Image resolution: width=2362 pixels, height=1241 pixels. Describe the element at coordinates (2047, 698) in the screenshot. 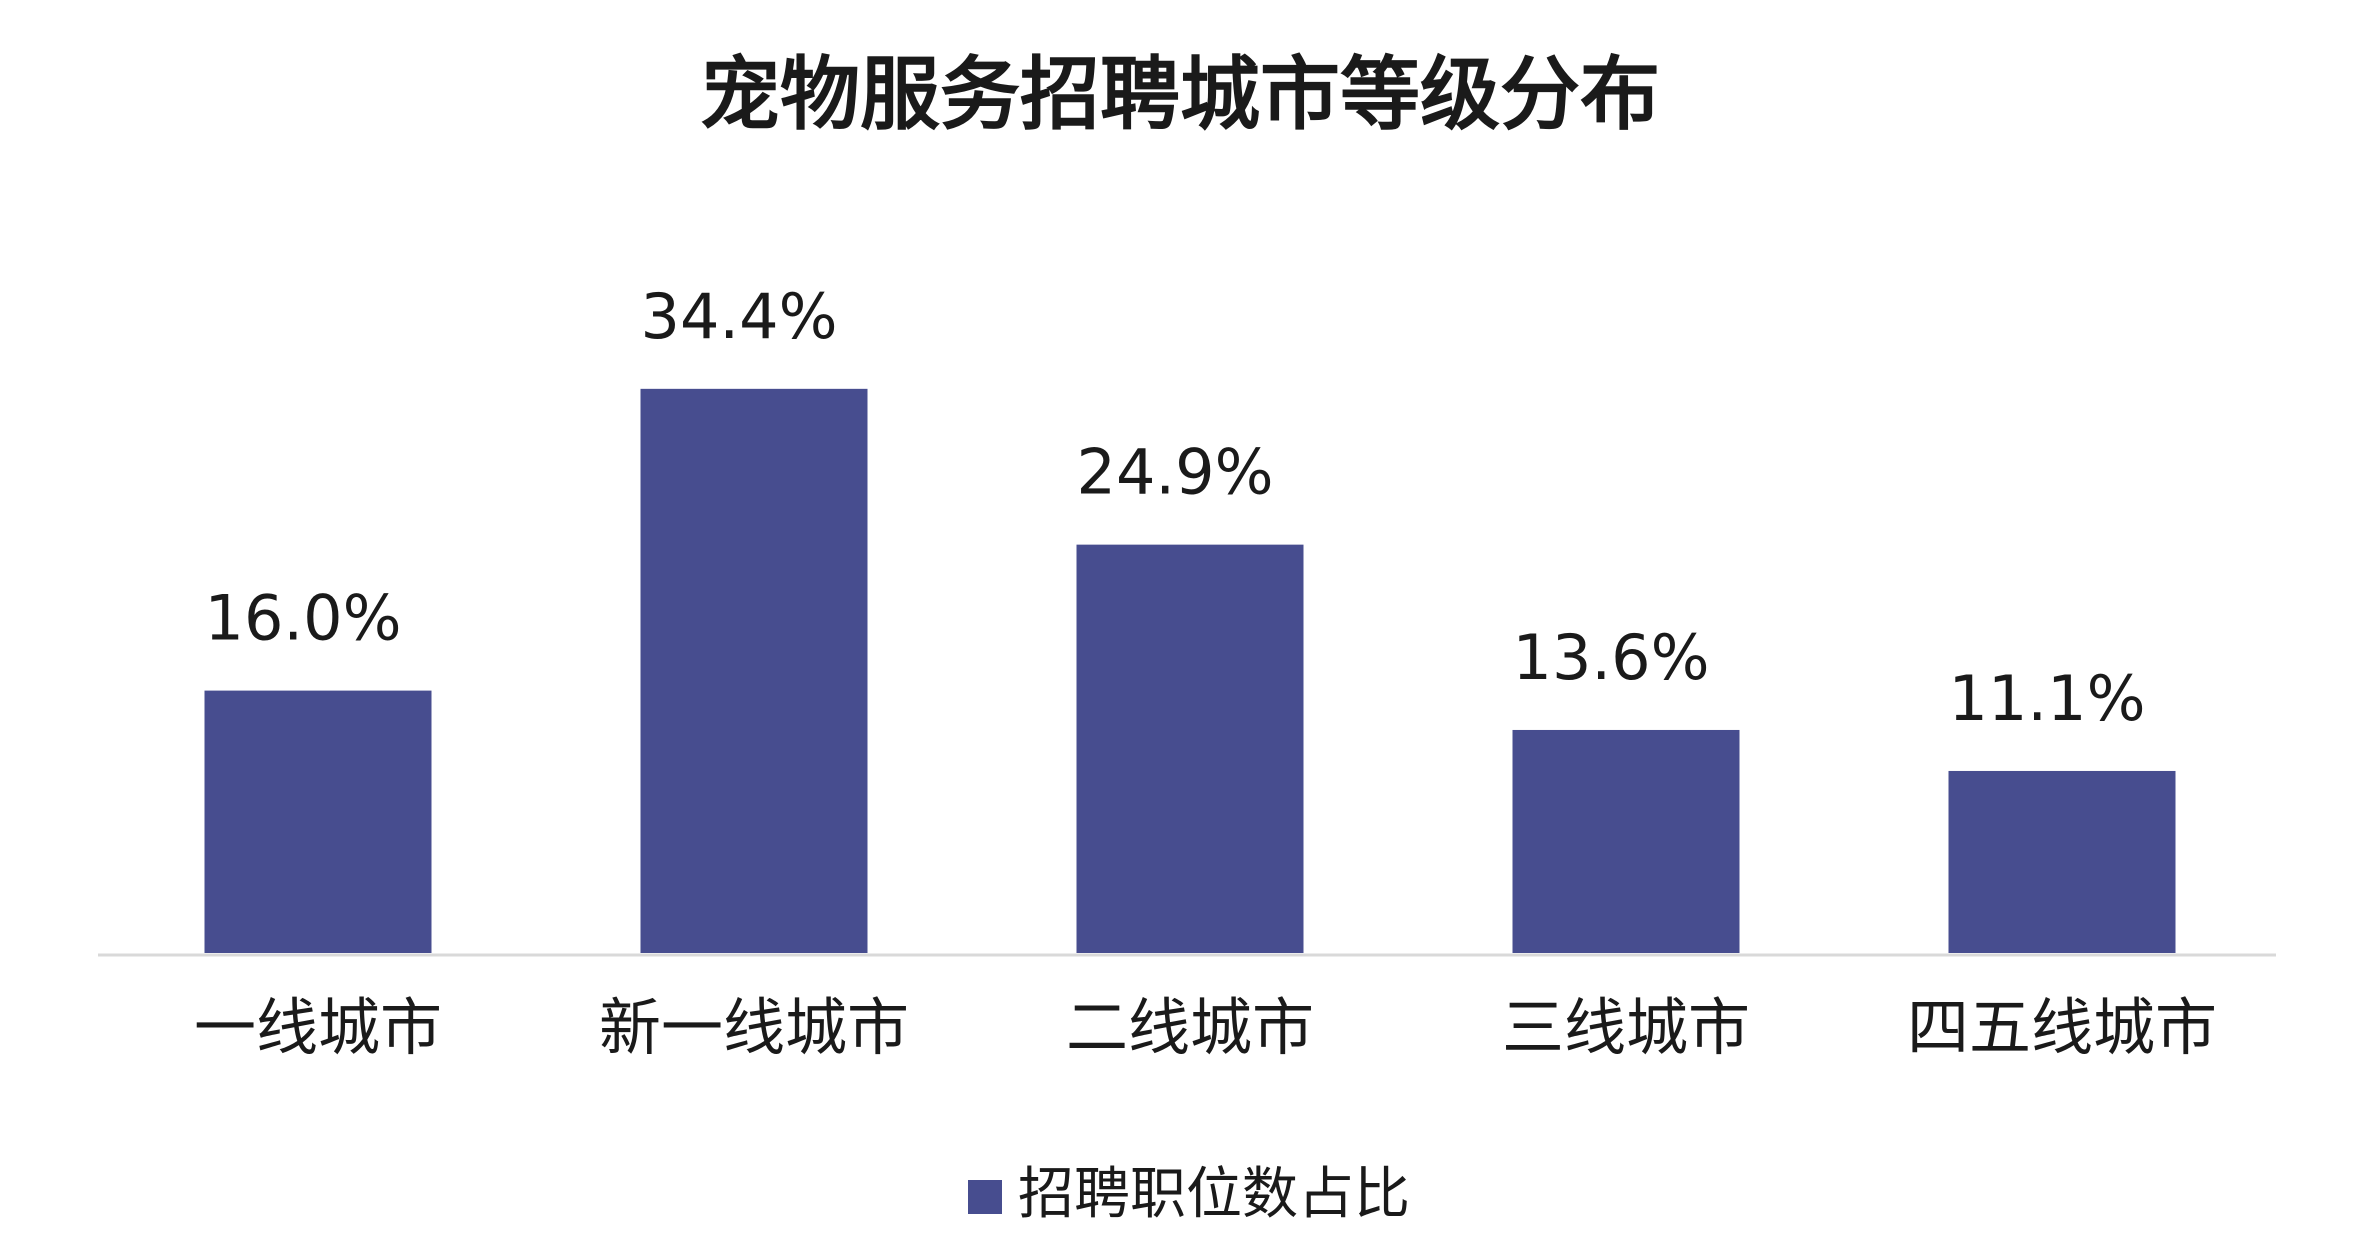

I see `value-label: 11.1%` at that location.